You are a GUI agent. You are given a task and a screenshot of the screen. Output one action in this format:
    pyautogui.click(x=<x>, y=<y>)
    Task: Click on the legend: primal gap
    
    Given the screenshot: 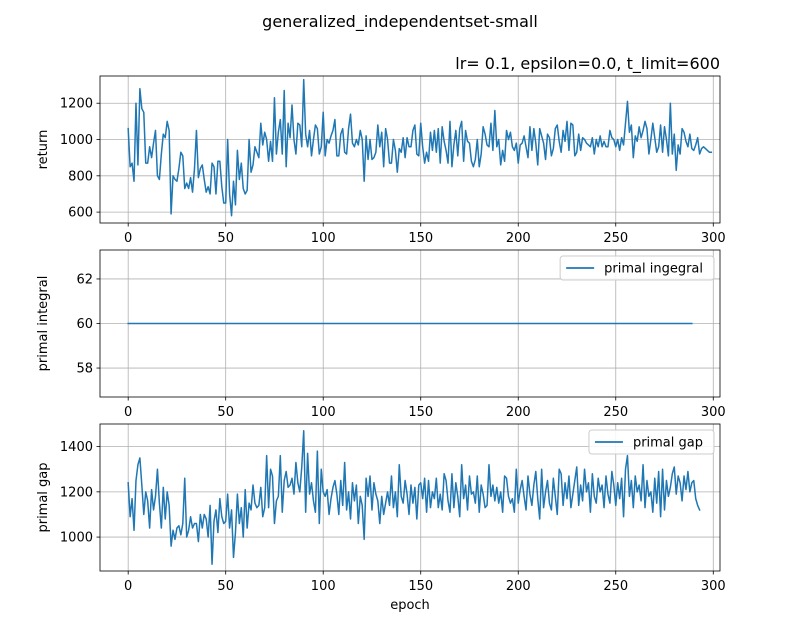 What is the action you would take?
    pyautogui.click(x=651, y=442)
    